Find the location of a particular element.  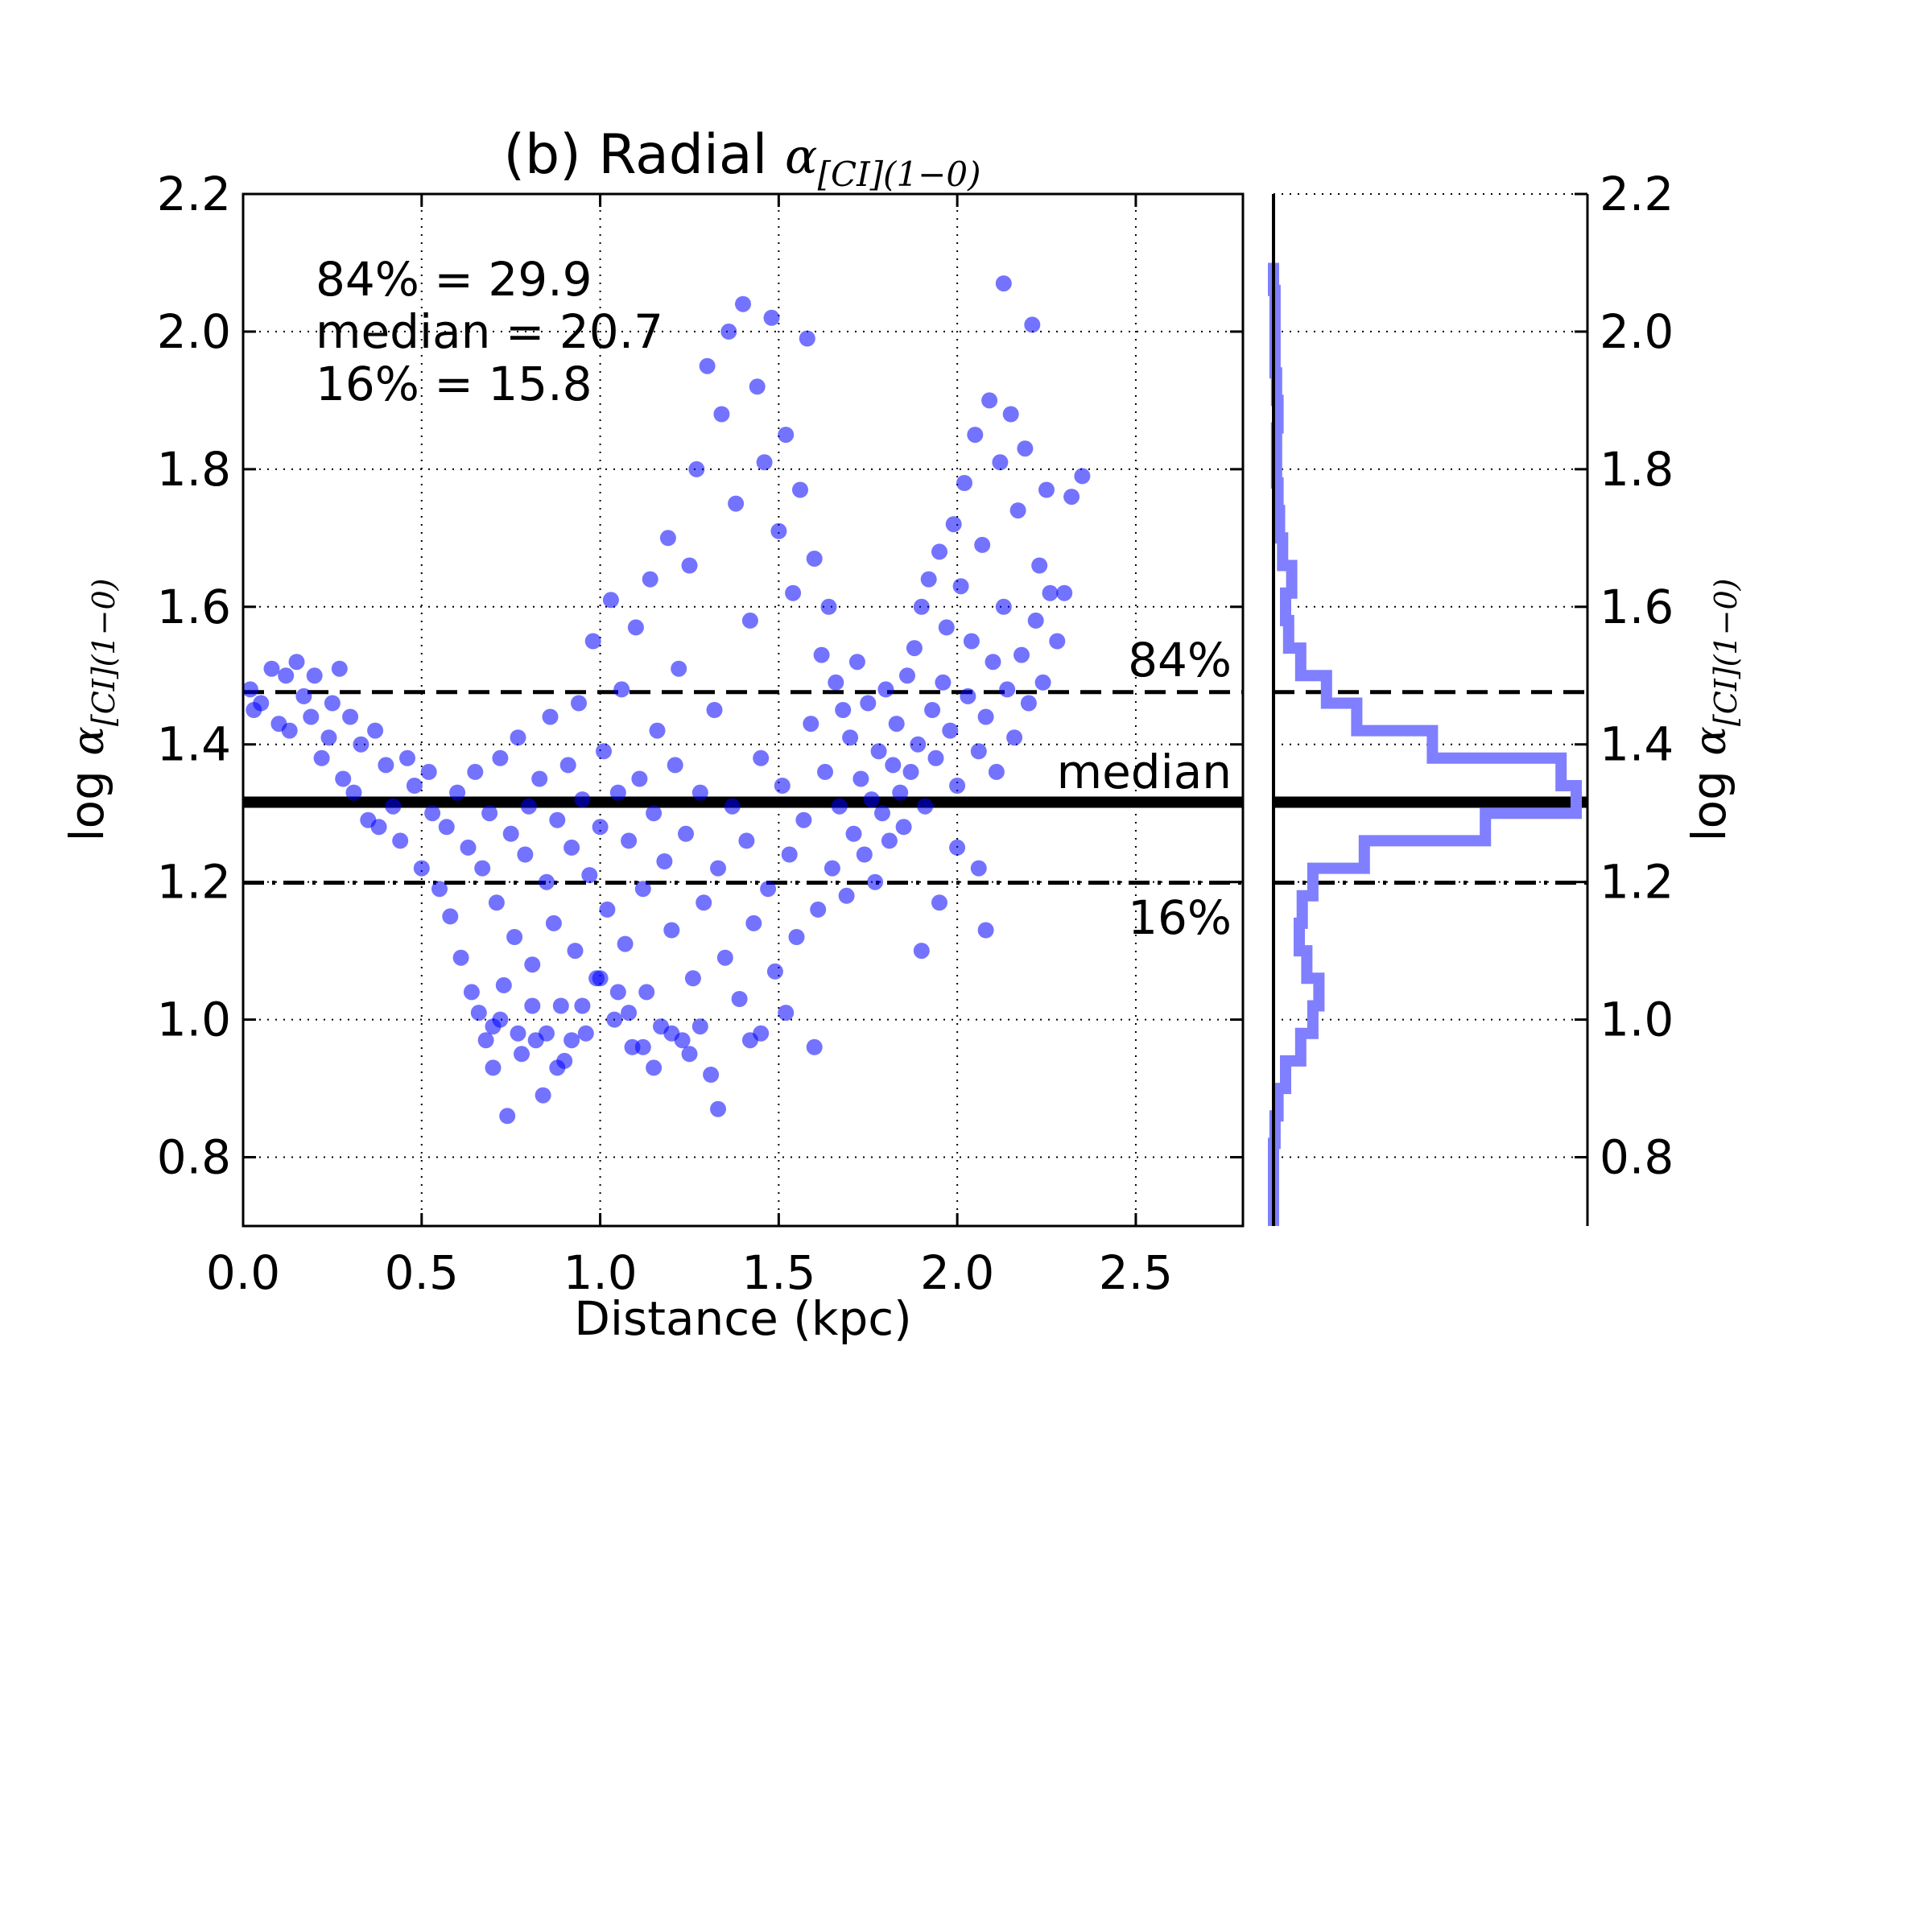

x-tick-label: 0.5 is located at coordinates (422, 1272).